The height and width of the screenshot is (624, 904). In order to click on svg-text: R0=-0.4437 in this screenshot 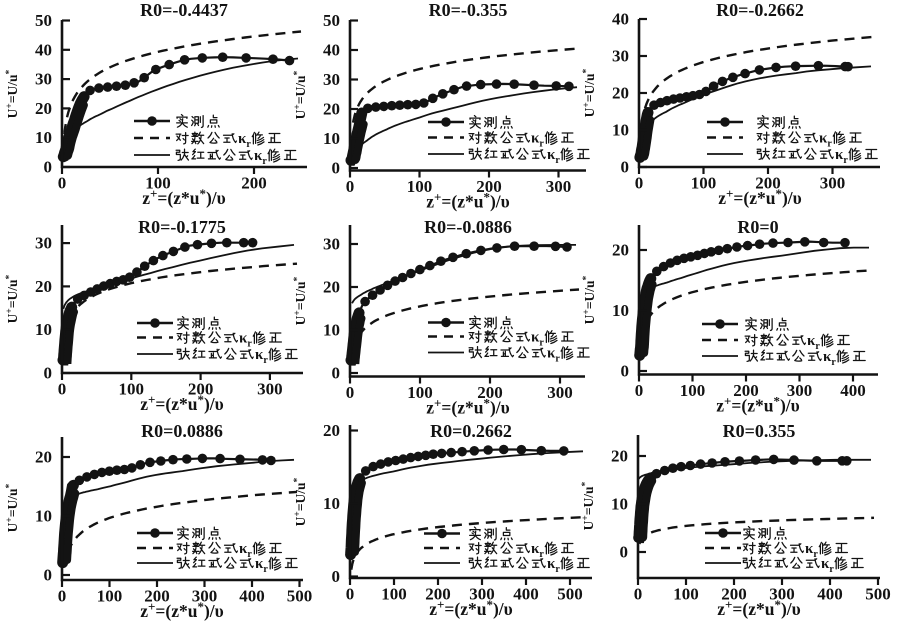, I will do `click(184, 10)`.